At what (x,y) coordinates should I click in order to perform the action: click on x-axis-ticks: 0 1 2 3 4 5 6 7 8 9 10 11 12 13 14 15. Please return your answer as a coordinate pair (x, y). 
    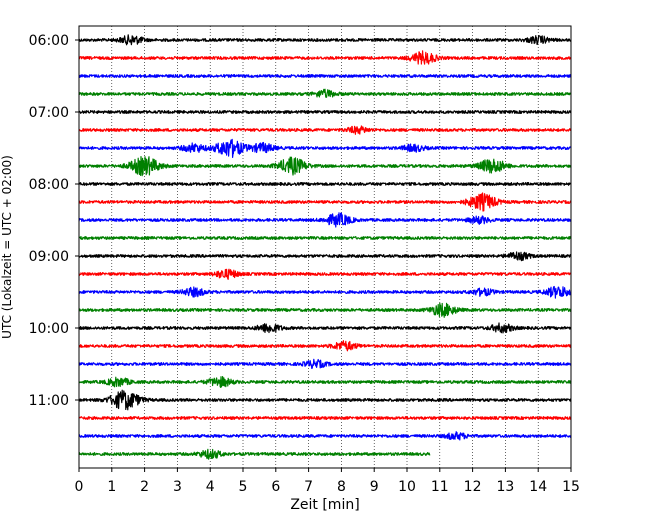
    Looking at the image, I should click on (327, 481).